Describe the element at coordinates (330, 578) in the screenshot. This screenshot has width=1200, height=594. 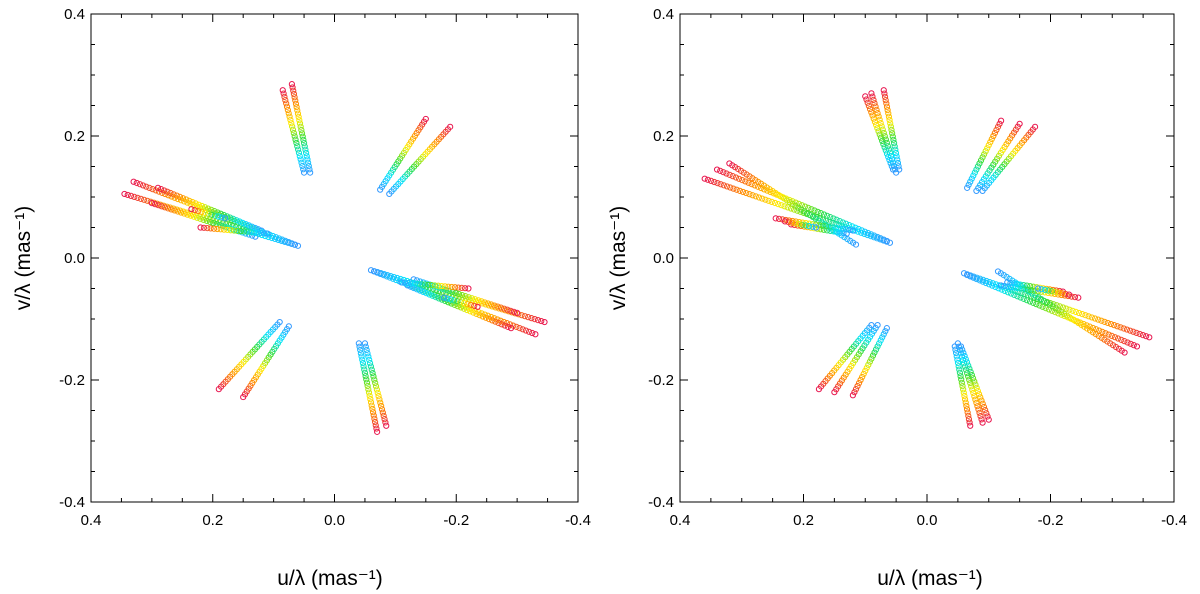
I see `x-axis-label: u/λ (mas⁻¹)` at that location.